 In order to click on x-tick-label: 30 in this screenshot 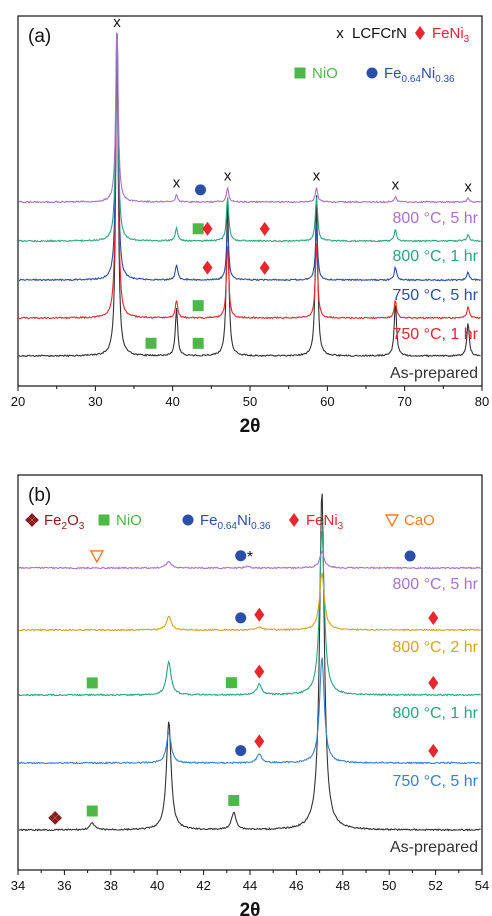, I will do `click(95, 401)`.